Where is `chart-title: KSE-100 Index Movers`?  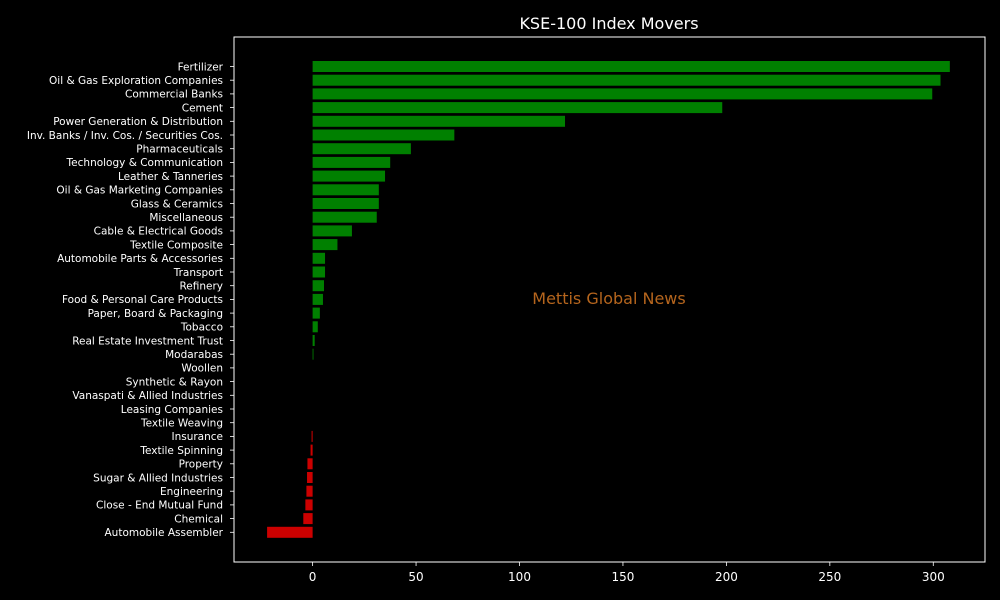 chart-title: KSE-100 Index Movers is located at coordinates (608, 23).